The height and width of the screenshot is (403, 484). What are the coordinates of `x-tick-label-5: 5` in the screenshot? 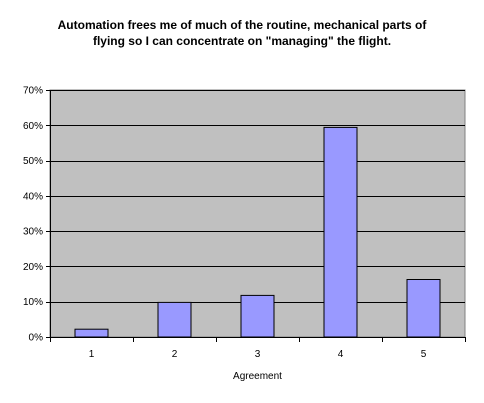 It's located at (424, 354).